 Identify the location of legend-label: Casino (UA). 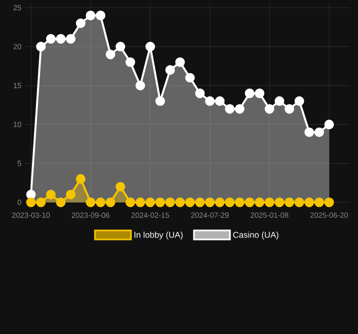
(255, 236).